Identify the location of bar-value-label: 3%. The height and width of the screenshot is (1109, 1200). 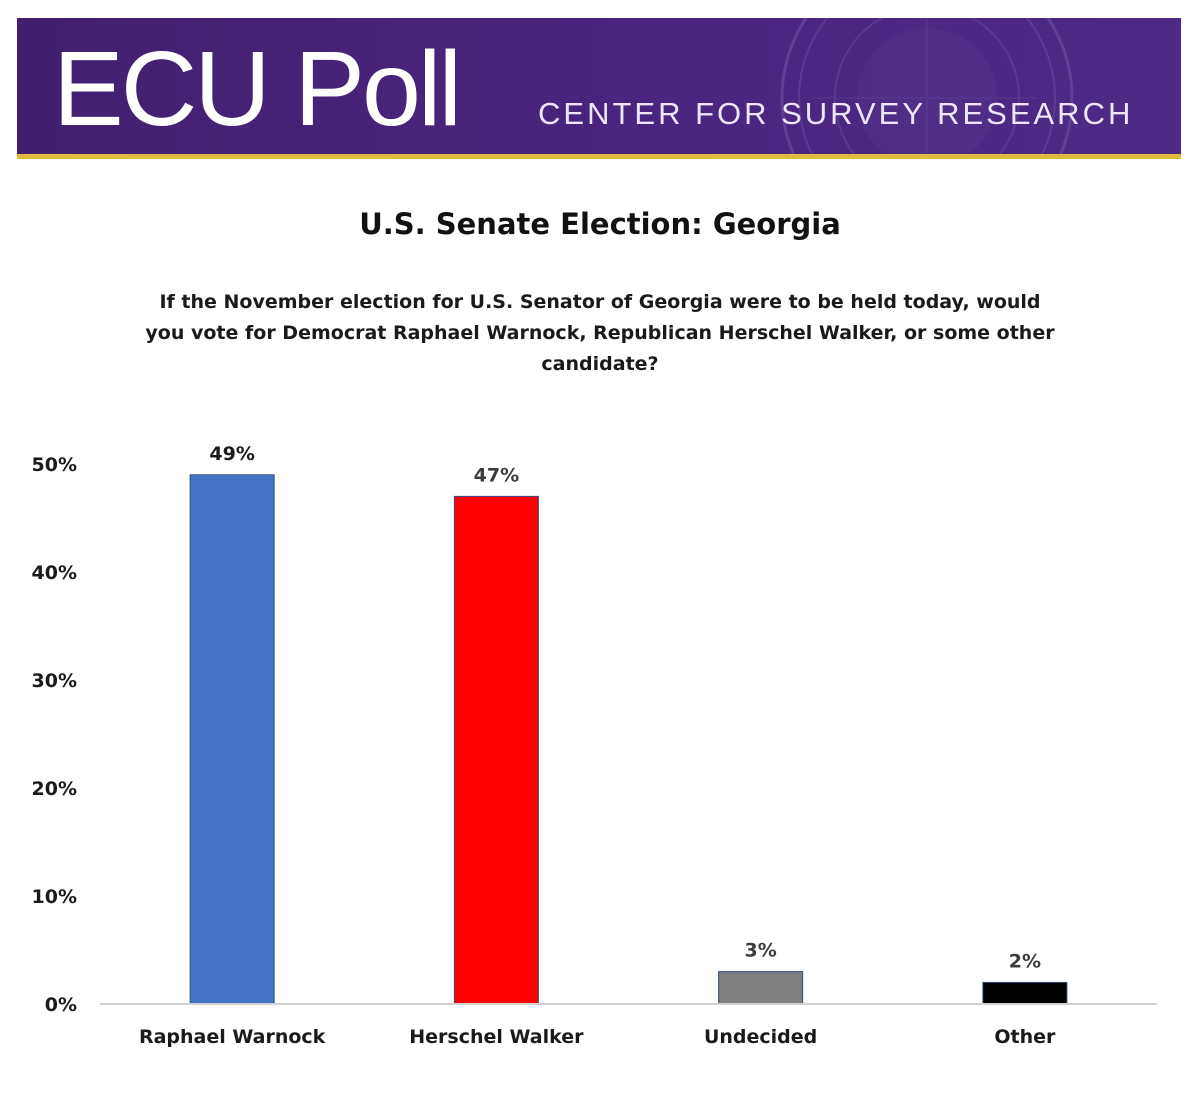
(760, 951).